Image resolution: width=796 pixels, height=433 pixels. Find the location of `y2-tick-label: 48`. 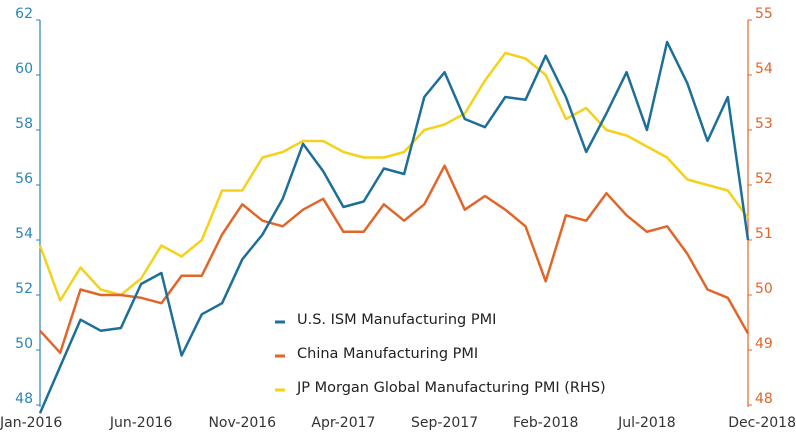

y2-tick-label: 48 is located at coordinates (764, 399).